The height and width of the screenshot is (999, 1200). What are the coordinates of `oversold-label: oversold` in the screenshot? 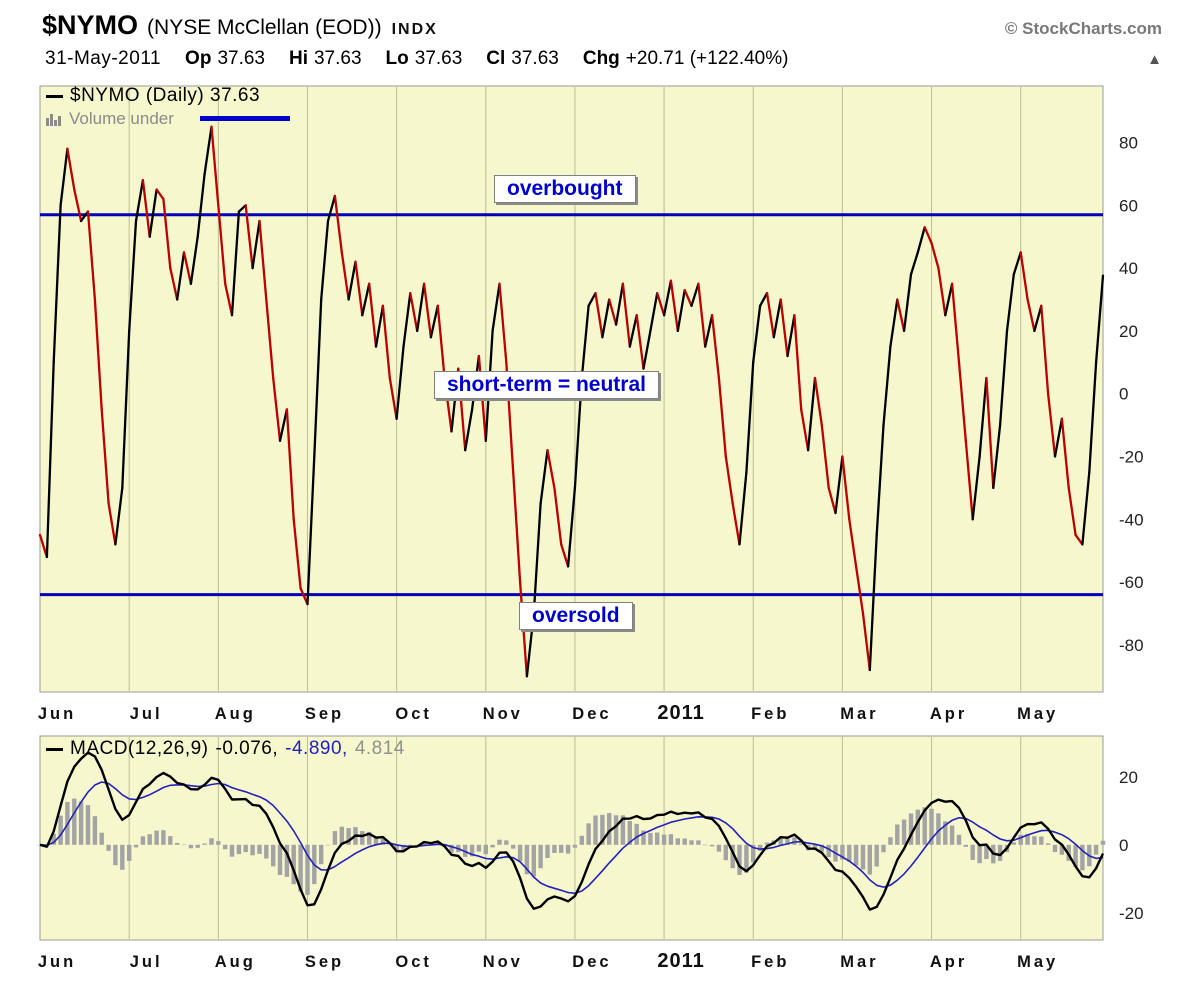 It's located at (576, 616).